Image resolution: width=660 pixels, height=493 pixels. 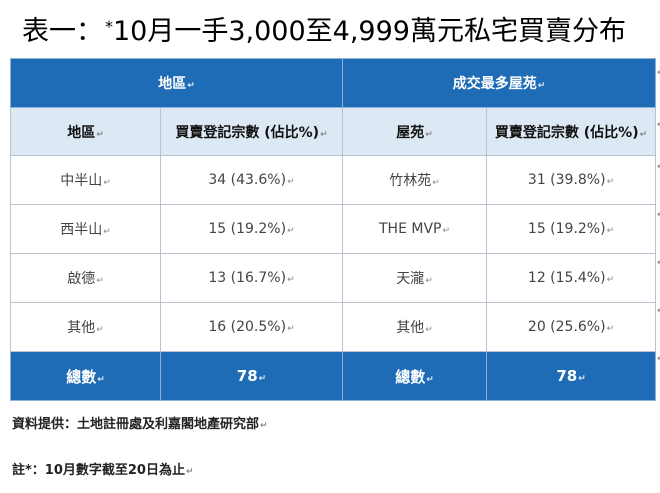 I want to click on total-label-district: 總數↵, so click(x=85, y=376).